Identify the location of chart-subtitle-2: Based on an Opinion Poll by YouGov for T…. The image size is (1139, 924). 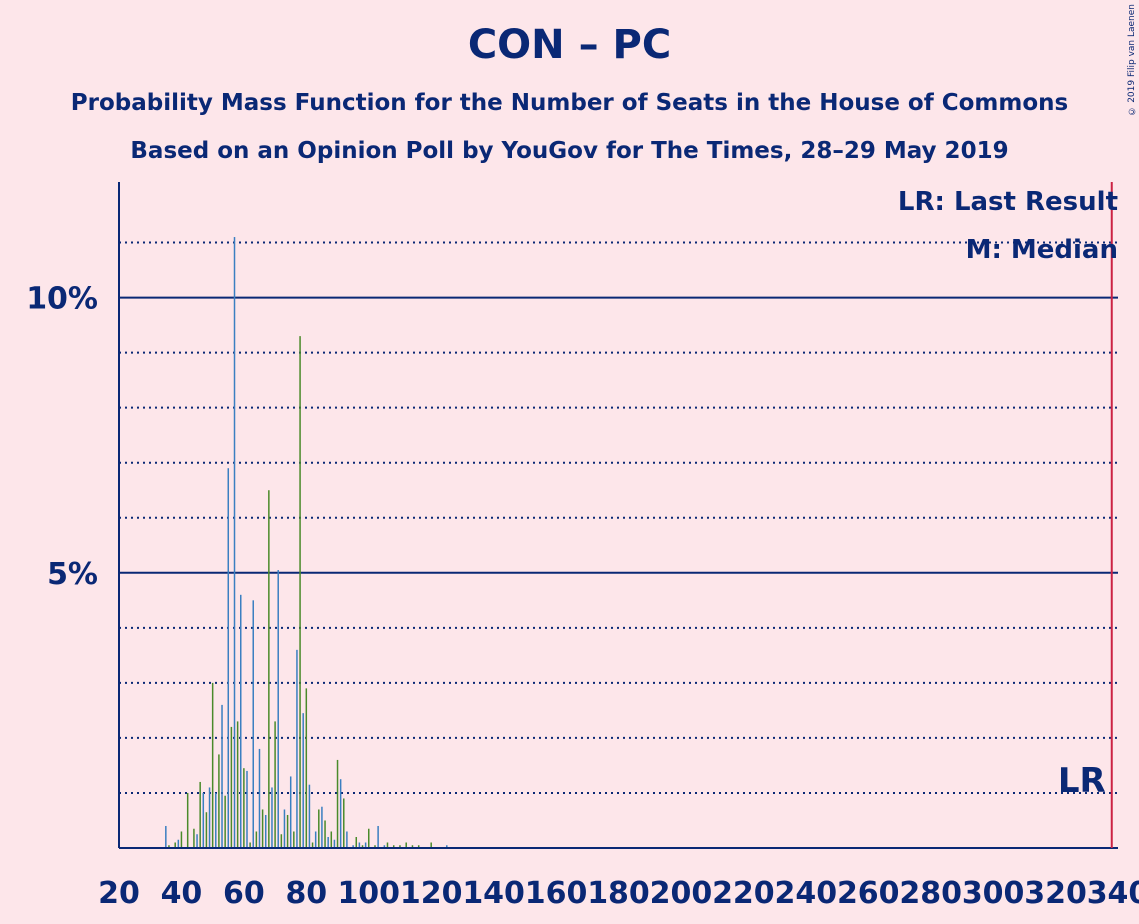
(569, 151).